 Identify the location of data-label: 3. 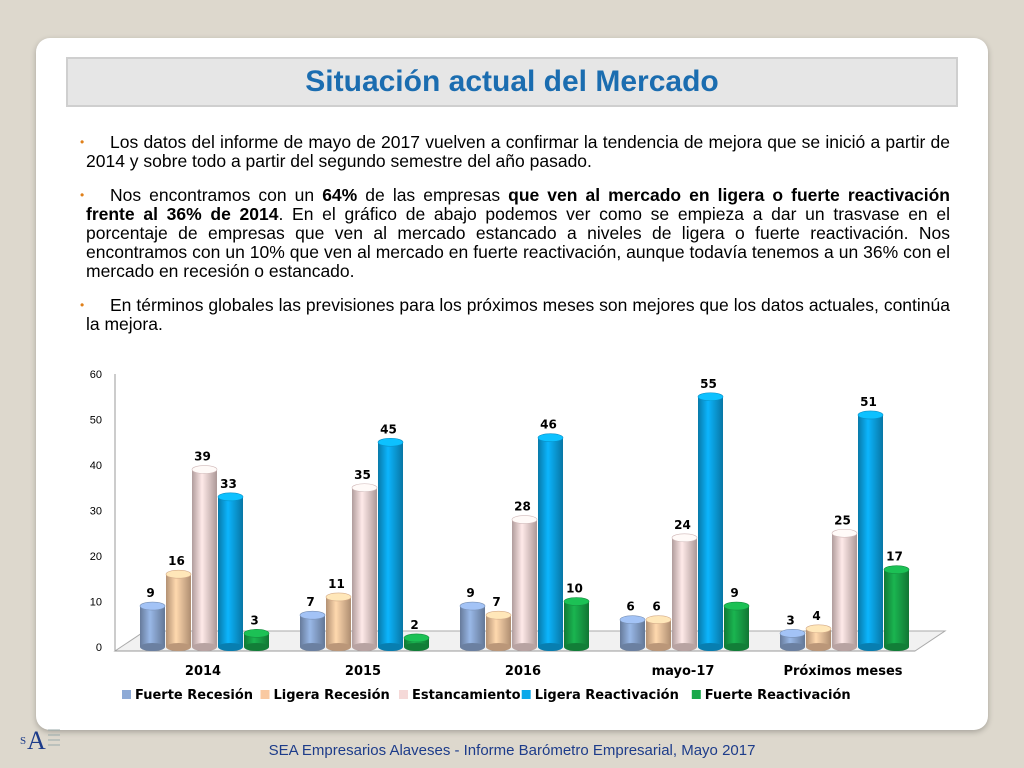
(790, 620).